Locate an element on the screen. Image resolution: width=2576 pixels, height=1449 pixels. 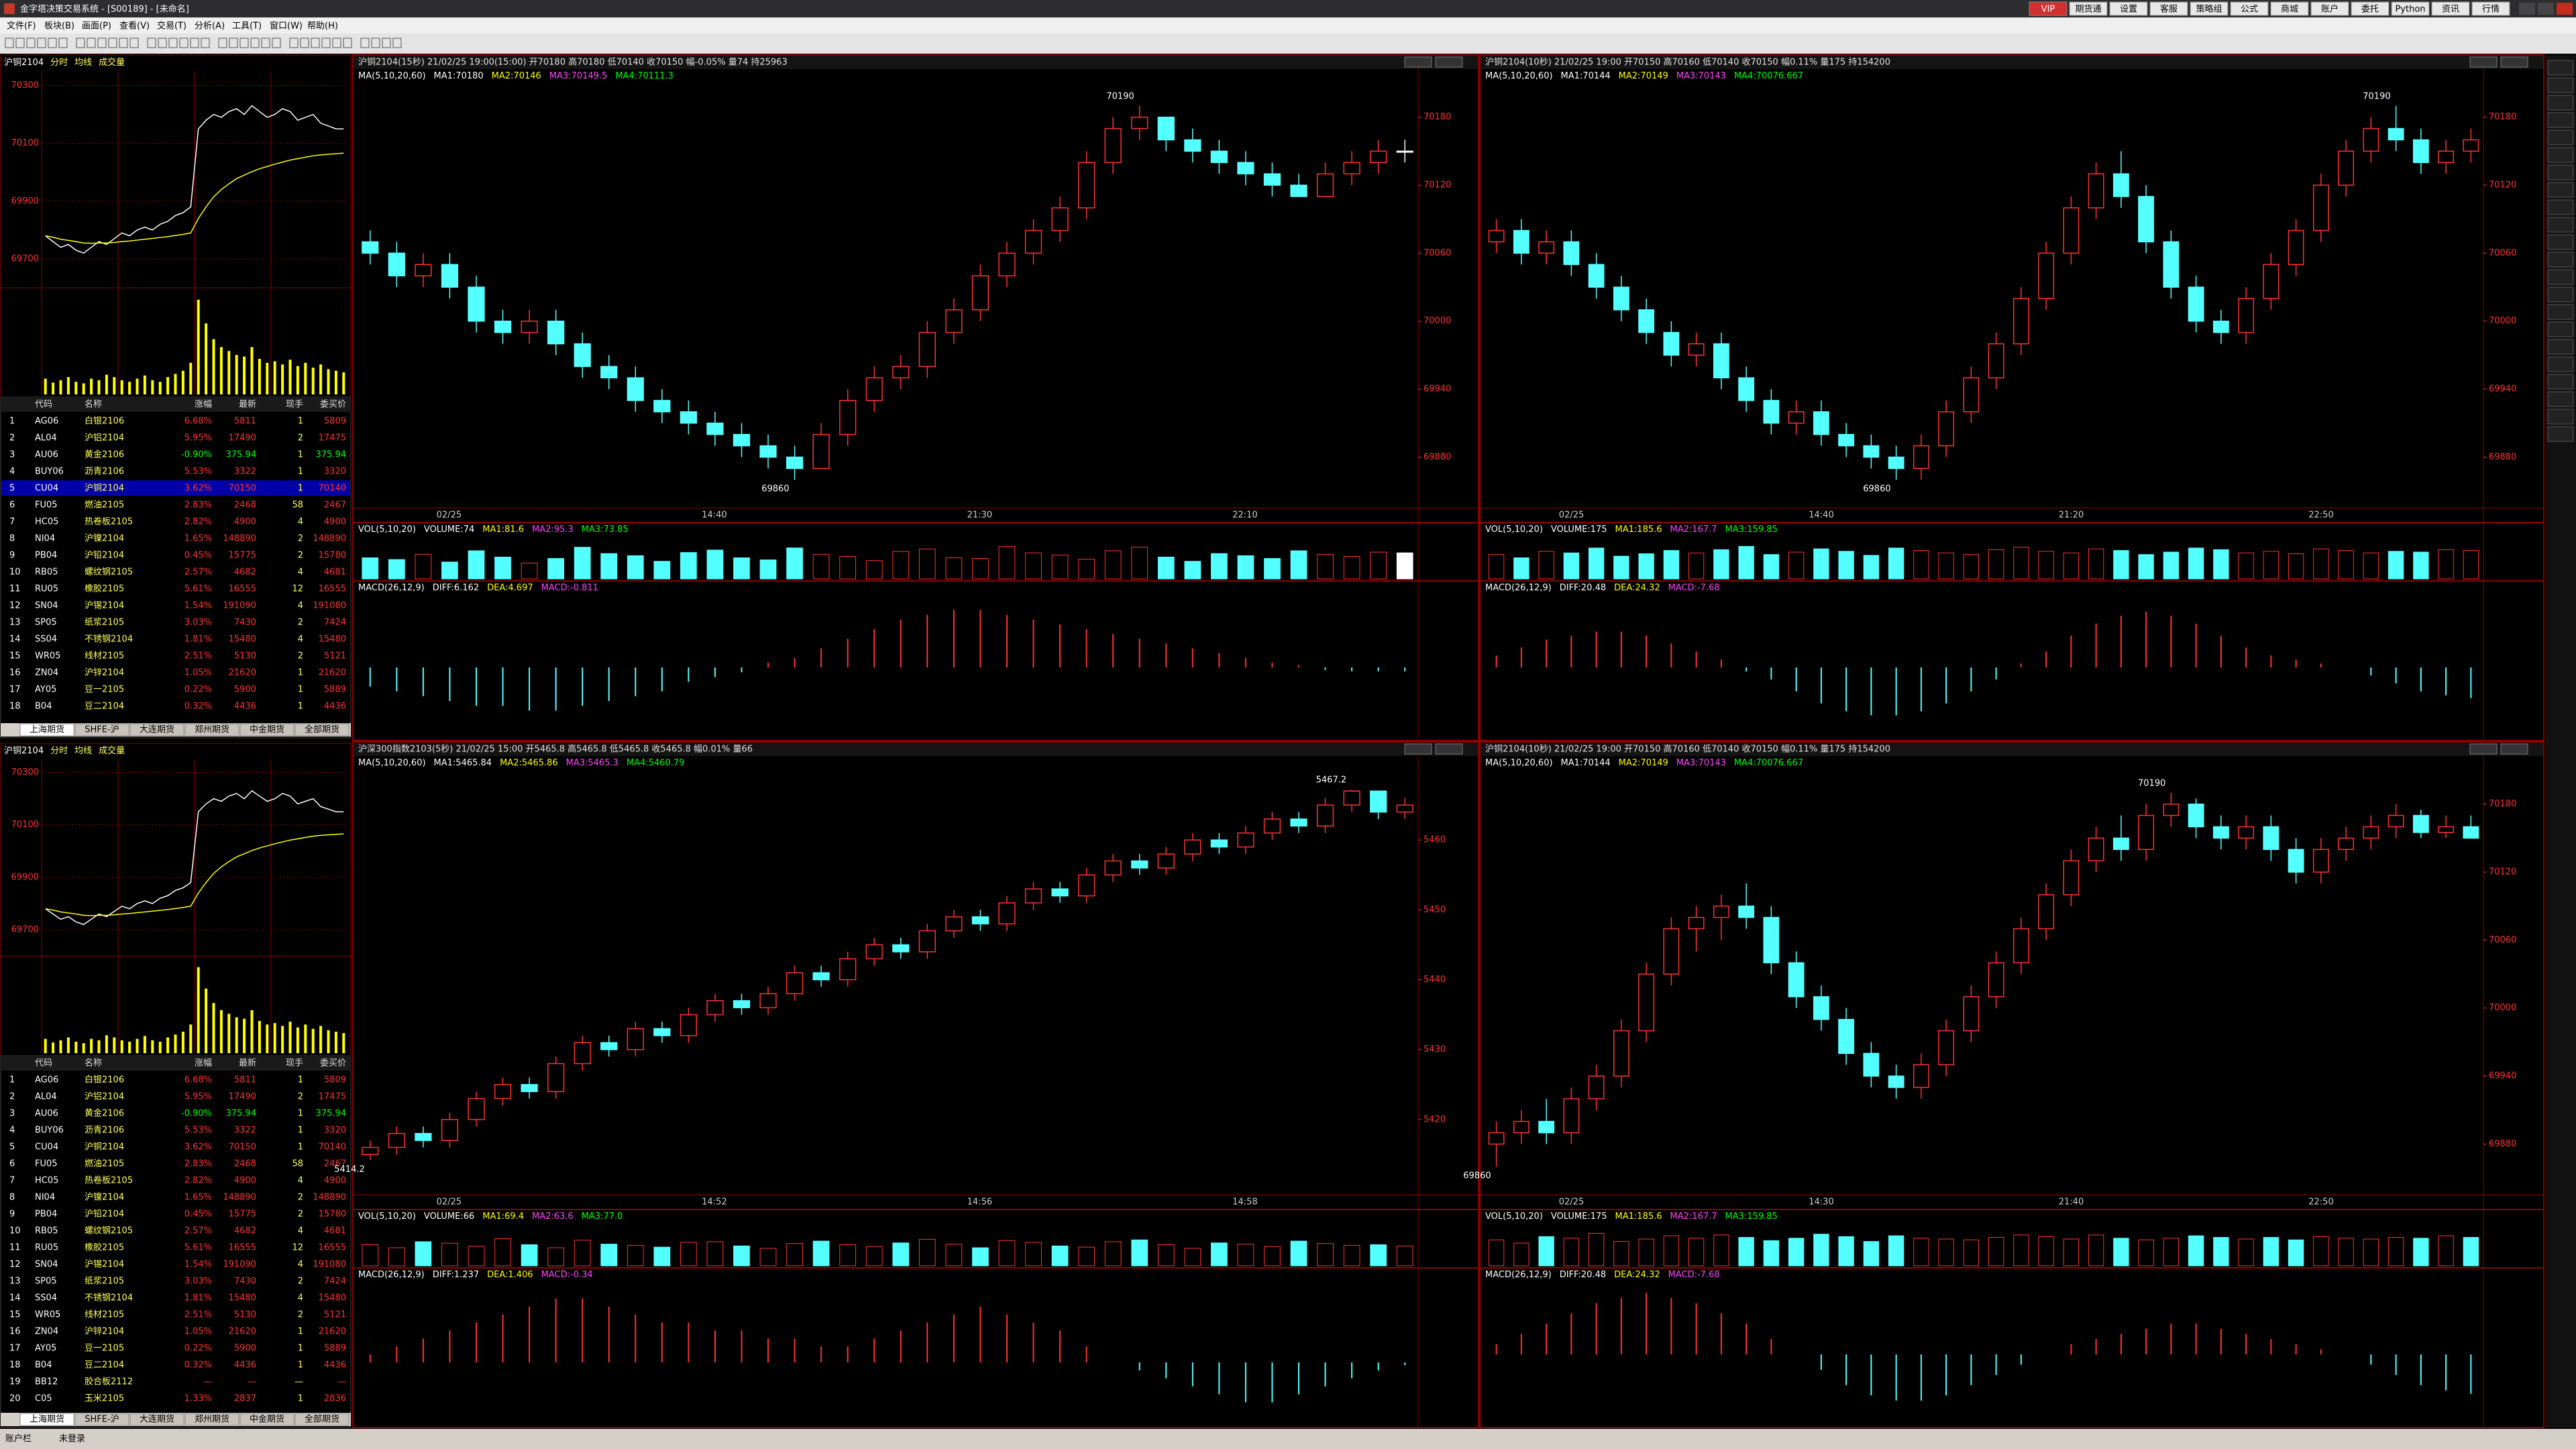
list-row-number: 18 is located at coordinates (15, 707).